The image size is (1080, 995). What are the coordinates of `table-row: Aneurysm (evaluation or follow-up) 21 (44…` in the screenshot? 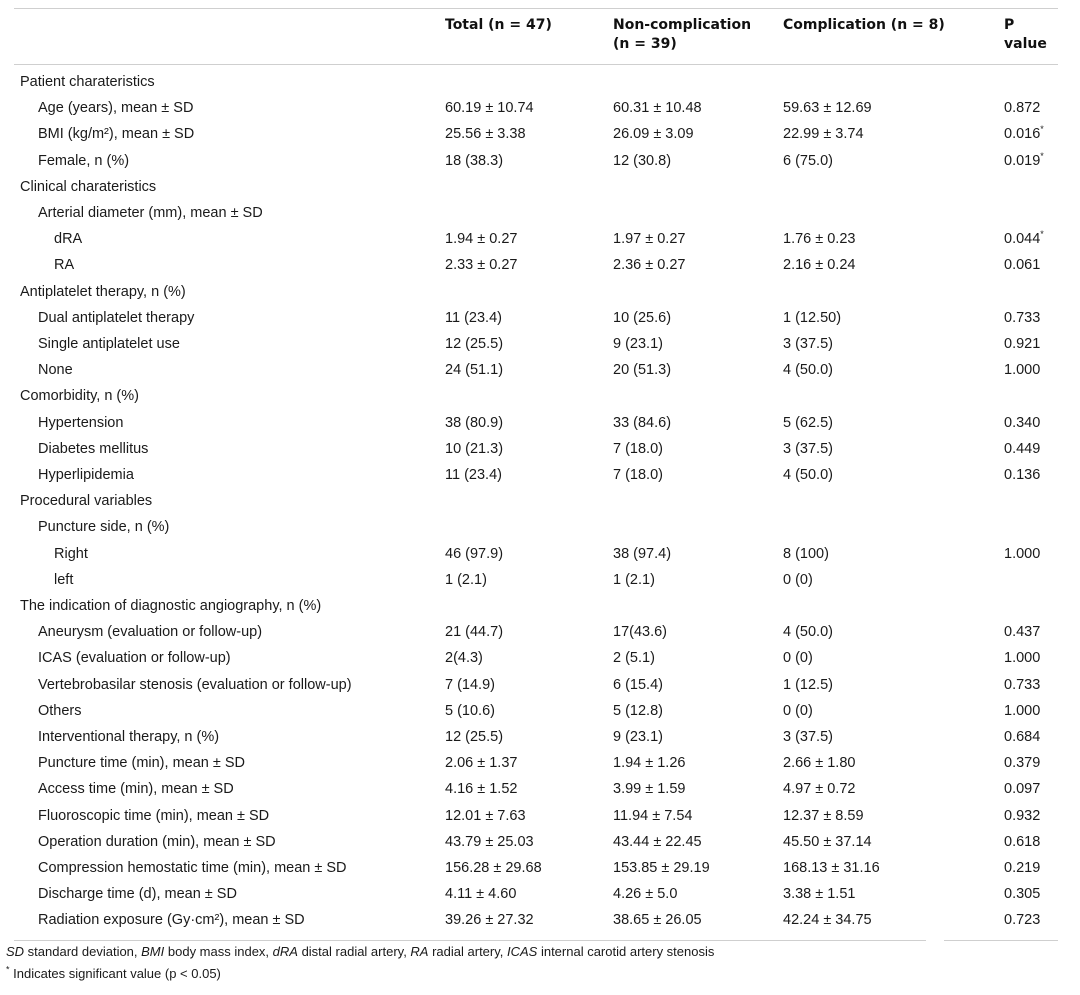 It's located at (536, 632).